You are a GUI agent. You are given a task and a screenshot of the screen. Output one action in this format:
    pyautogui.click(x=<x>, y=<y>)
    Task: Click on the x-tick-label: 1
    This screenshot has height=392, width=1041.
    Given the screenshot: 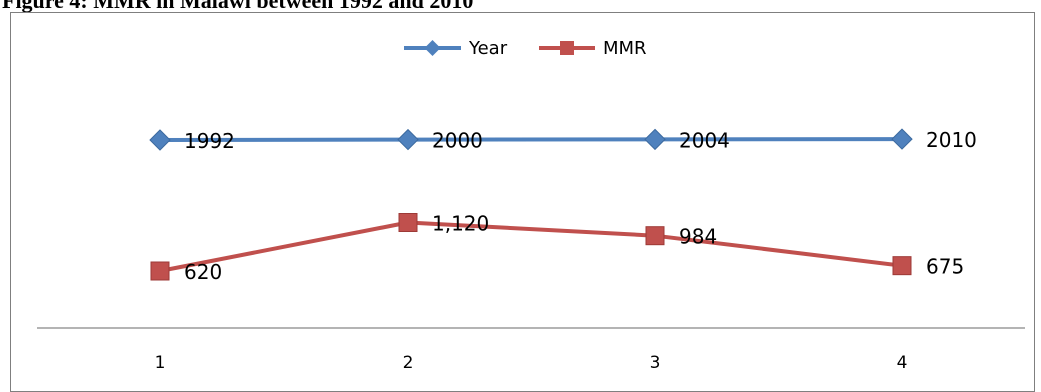 What is the action you would take?
    pyautogui.click(x=160, y=363)
    